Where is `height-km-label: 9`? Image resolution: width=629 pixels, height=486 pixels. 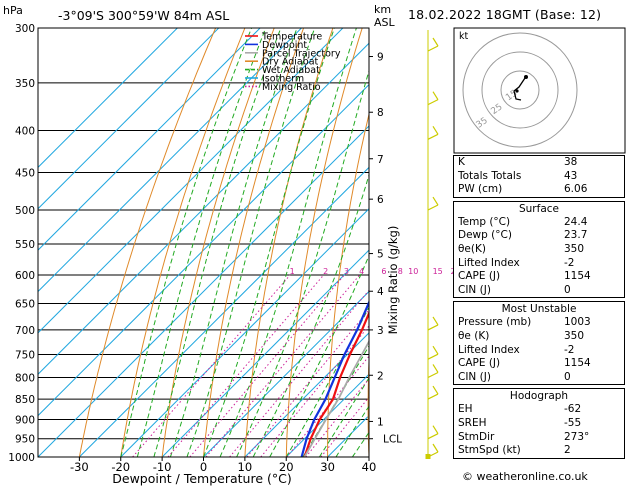
height-km-label: 9 is located at coordinates (380, 58).